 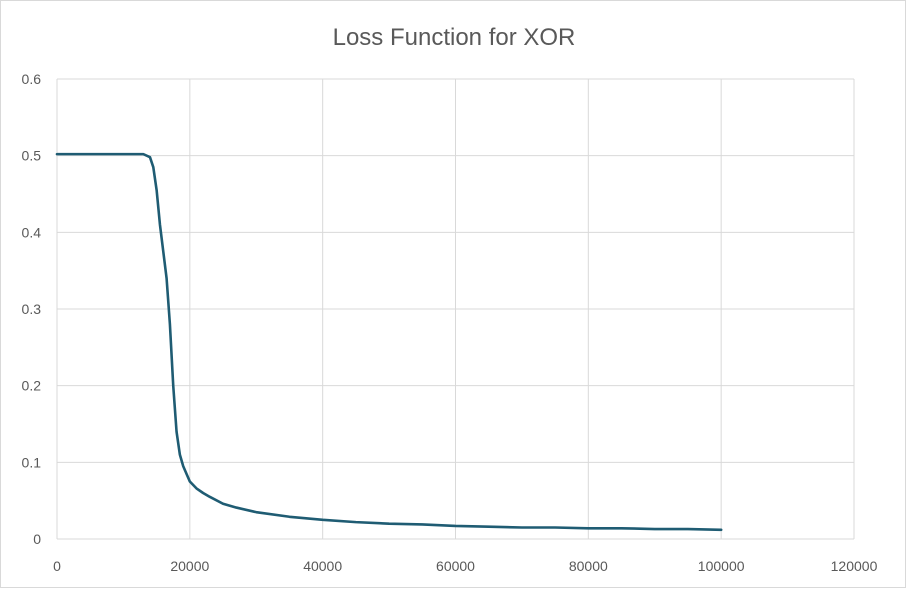 I want to click on y-tick-label: 0.6, so click(x=32, y=79).